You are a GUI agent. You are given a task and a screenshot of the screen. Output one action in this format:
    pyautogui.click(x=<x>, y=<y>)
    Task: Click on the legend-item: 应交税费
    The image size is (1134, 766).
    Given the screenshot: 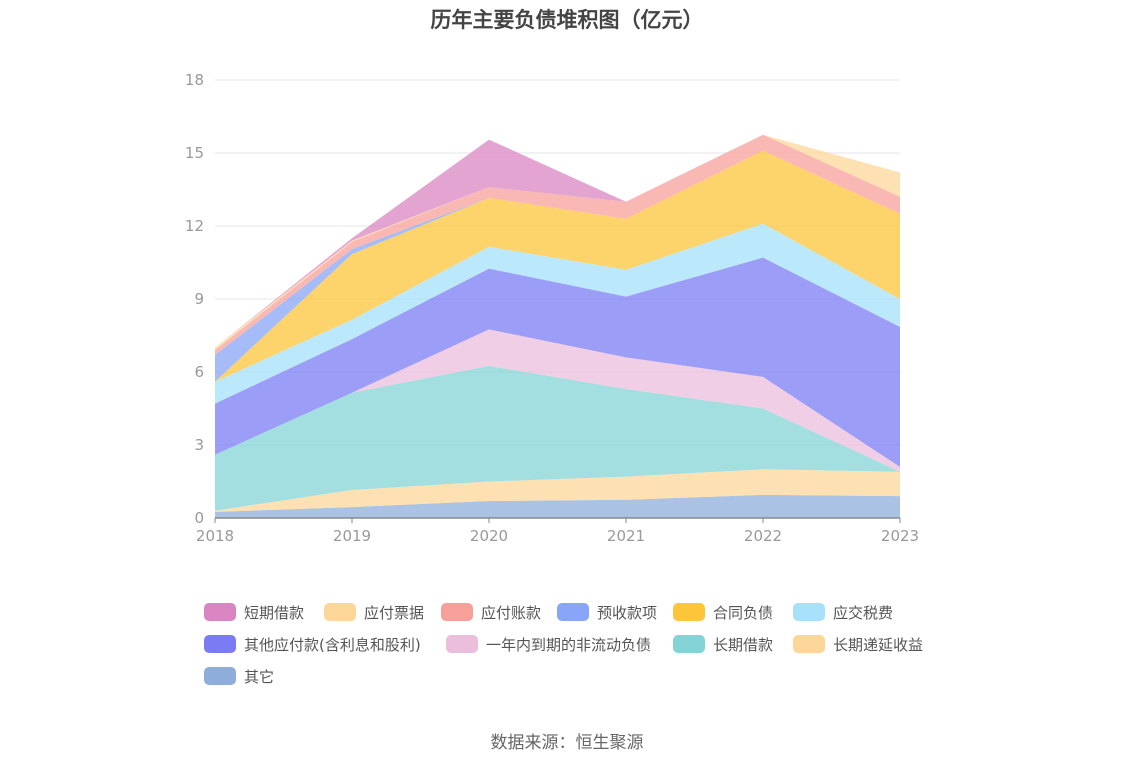 What is the action you would take?
    pyautogui.click(x=843, y=612)
    